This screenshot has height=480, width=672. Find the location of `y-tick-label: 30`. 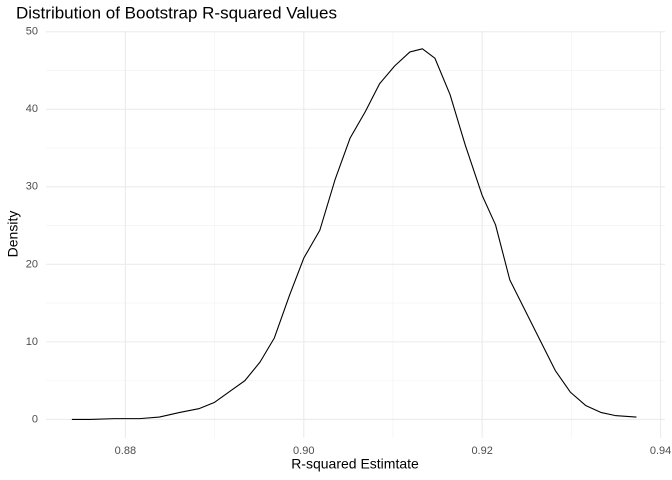

y-tick-label: 30 is located at coordinates (32, 187).